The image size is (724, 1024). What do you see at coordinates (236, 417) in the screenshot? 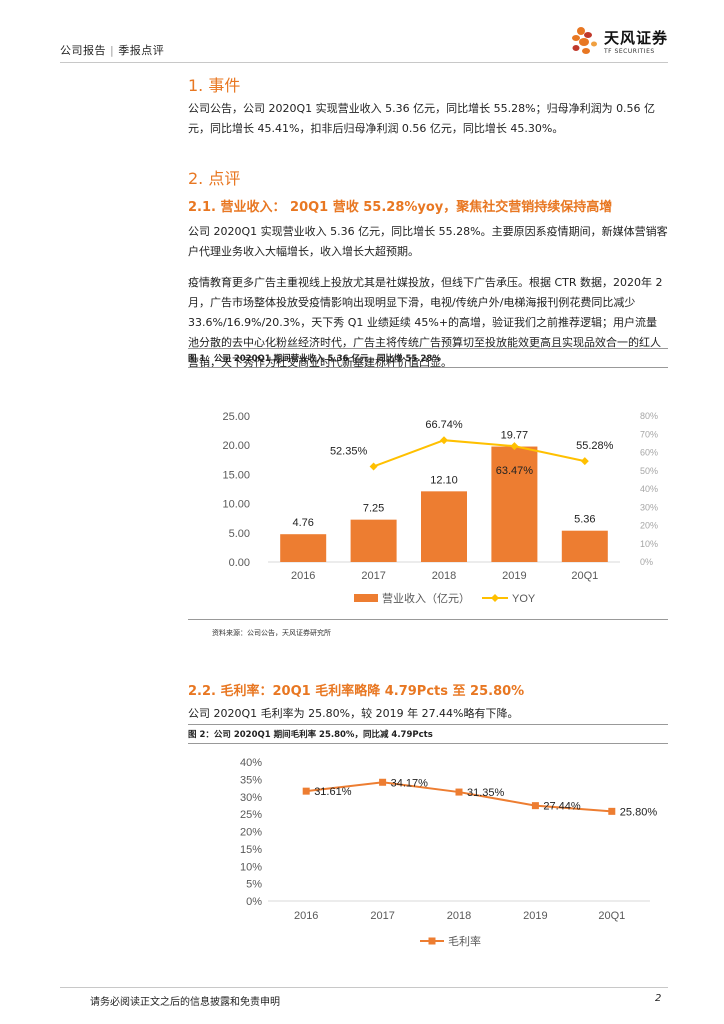
I see `y-tick-label: 25.00` at bounding box center [236, 417].